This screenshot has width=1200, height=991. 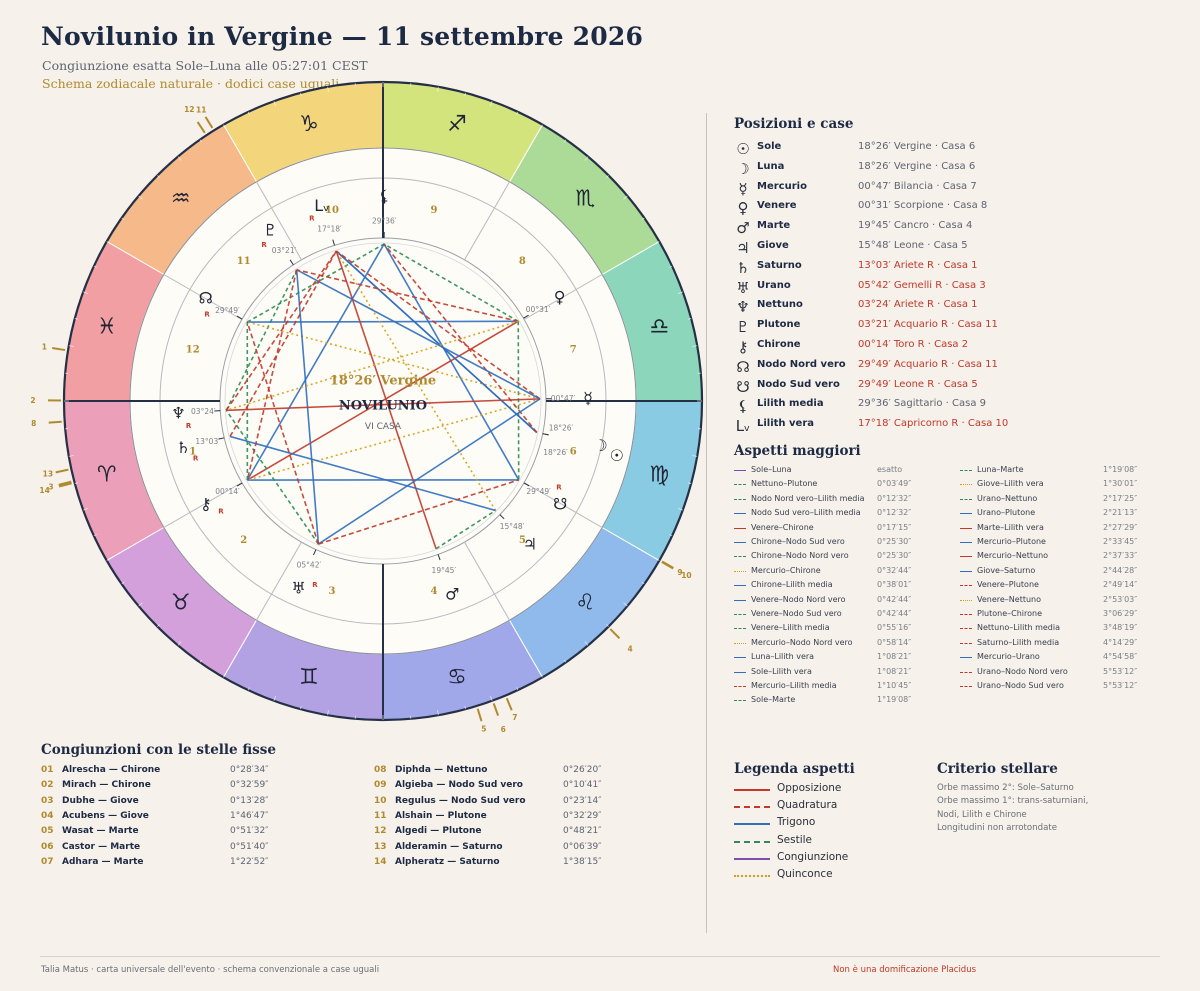 What do you see at coordinates (1007, 498) in the screenshot?
I see `aspect-name: Urano–Nettuno` at bounding box center [1007, 498].